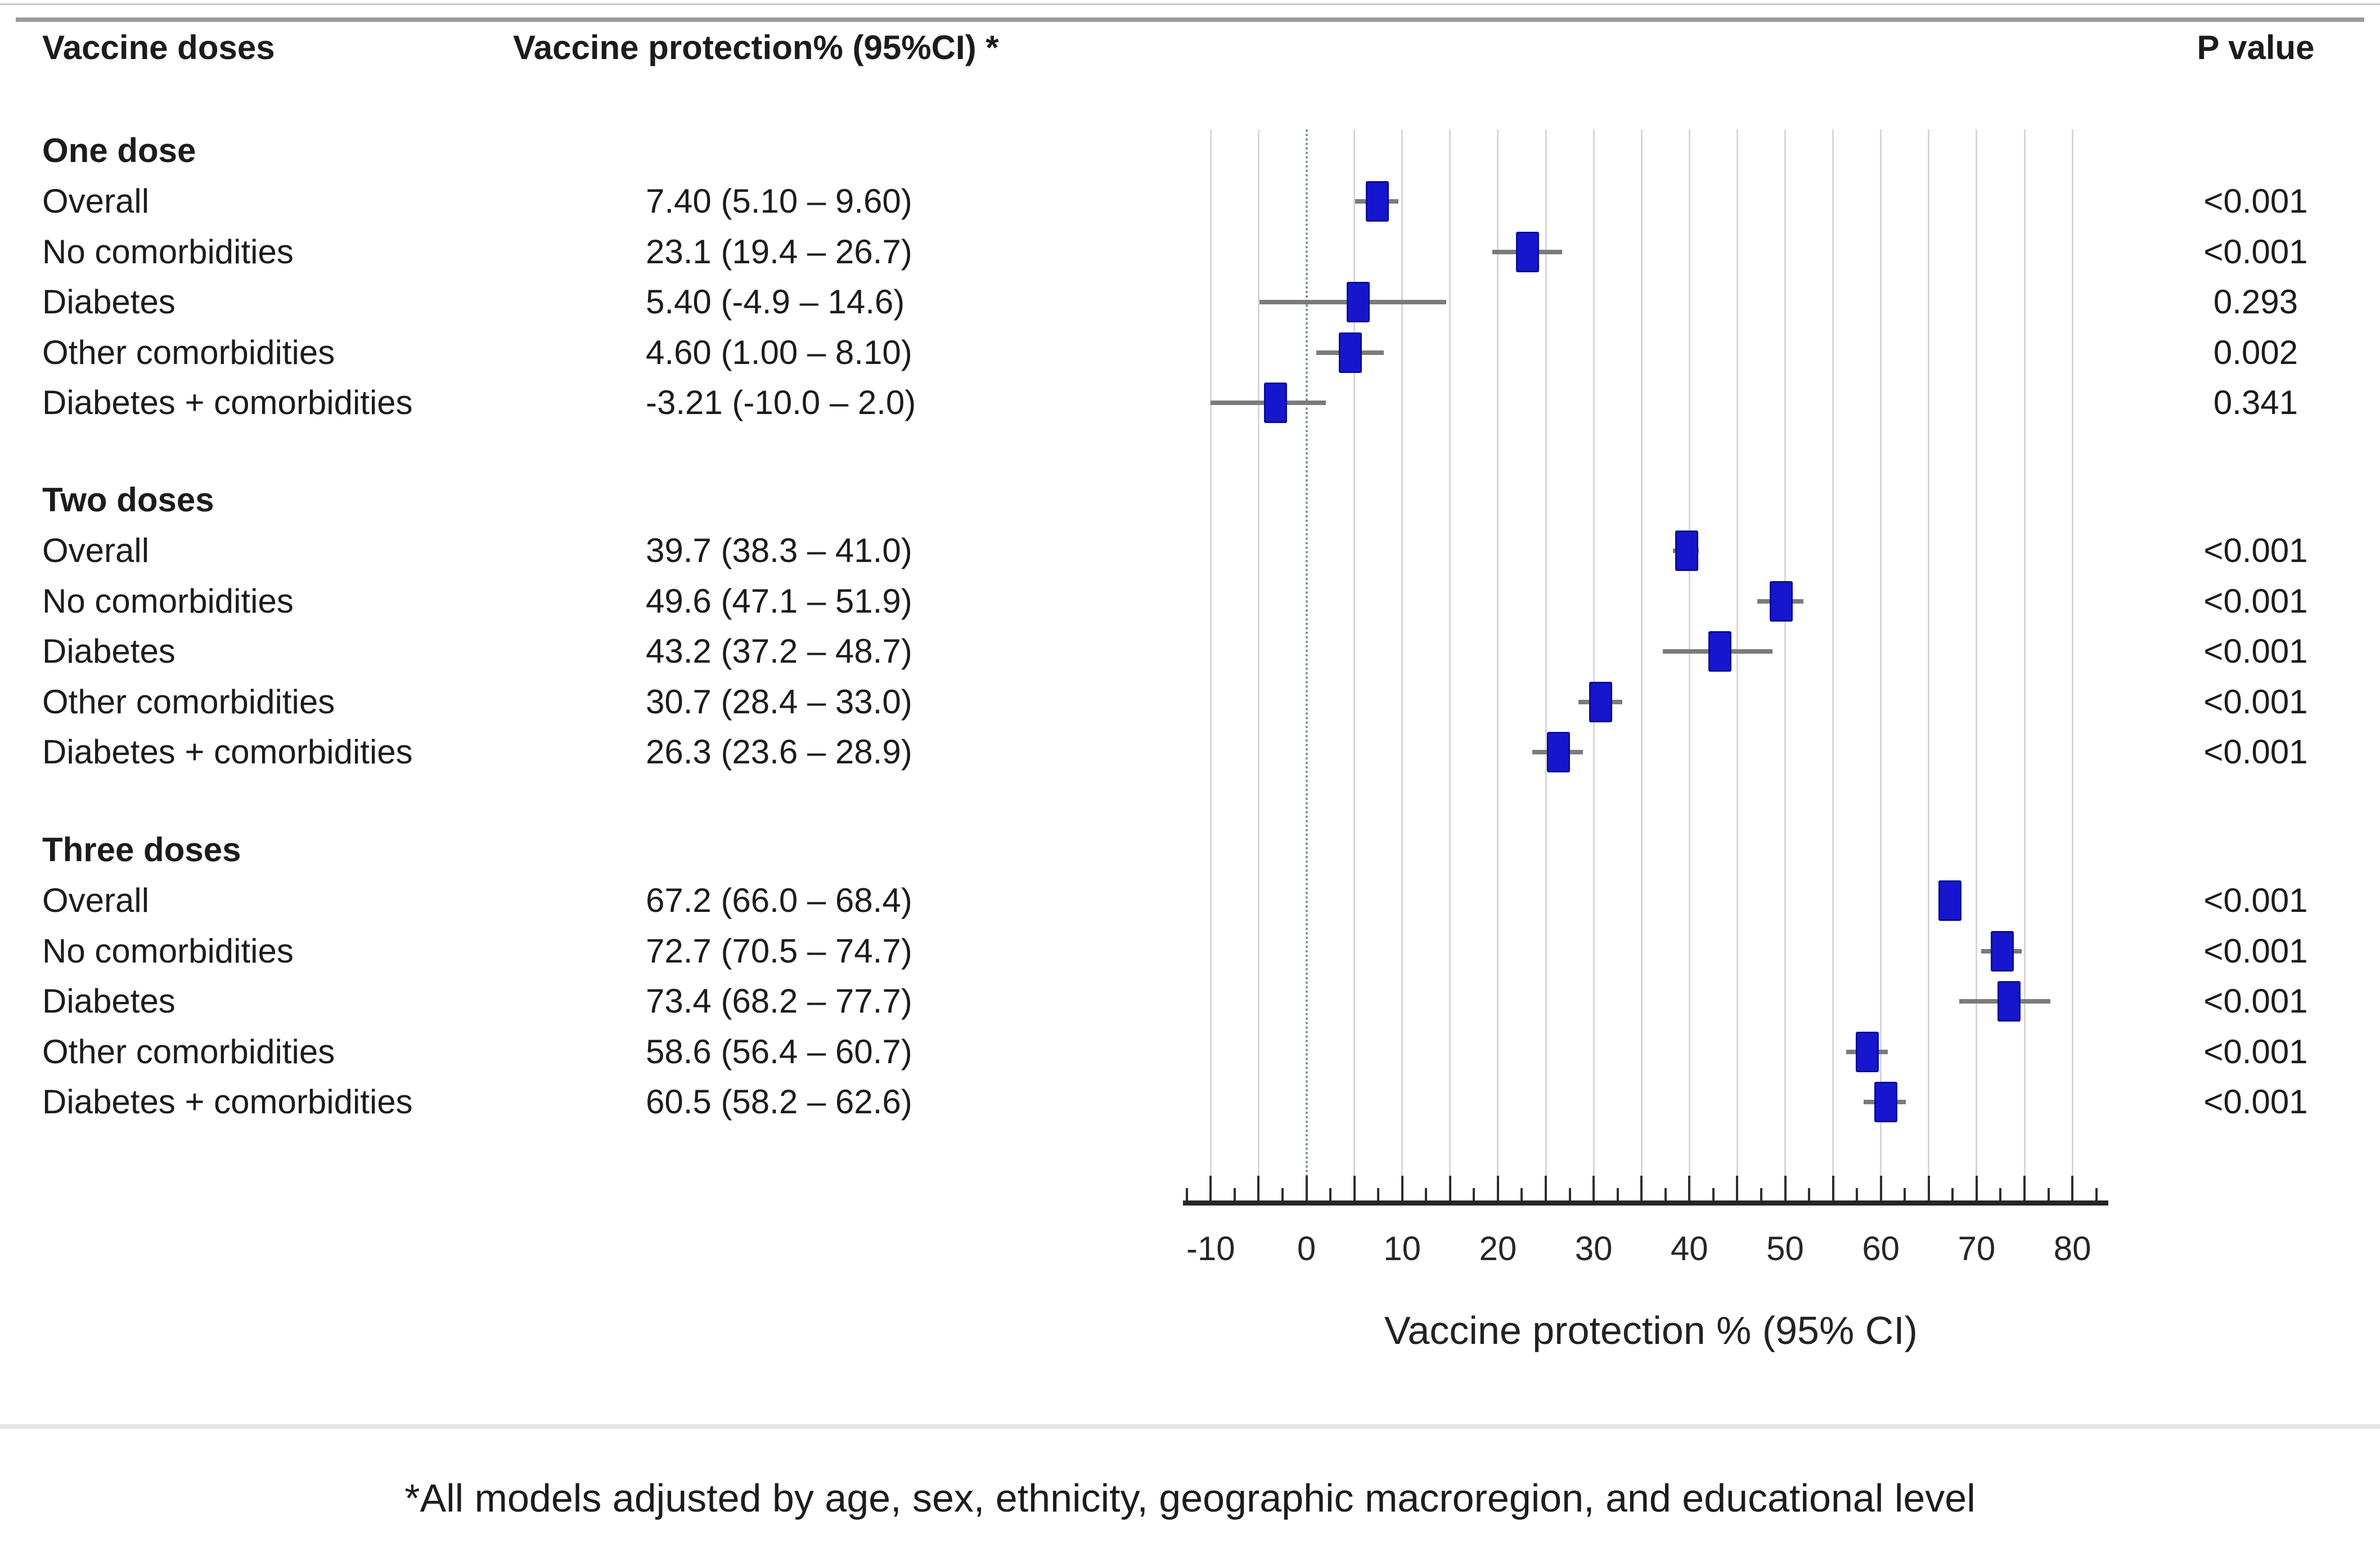 The height and width of the screenshot is (1547, 2380). I want to click on row-value: 72.7 (70.5 – 74.7), so click(779, 951).